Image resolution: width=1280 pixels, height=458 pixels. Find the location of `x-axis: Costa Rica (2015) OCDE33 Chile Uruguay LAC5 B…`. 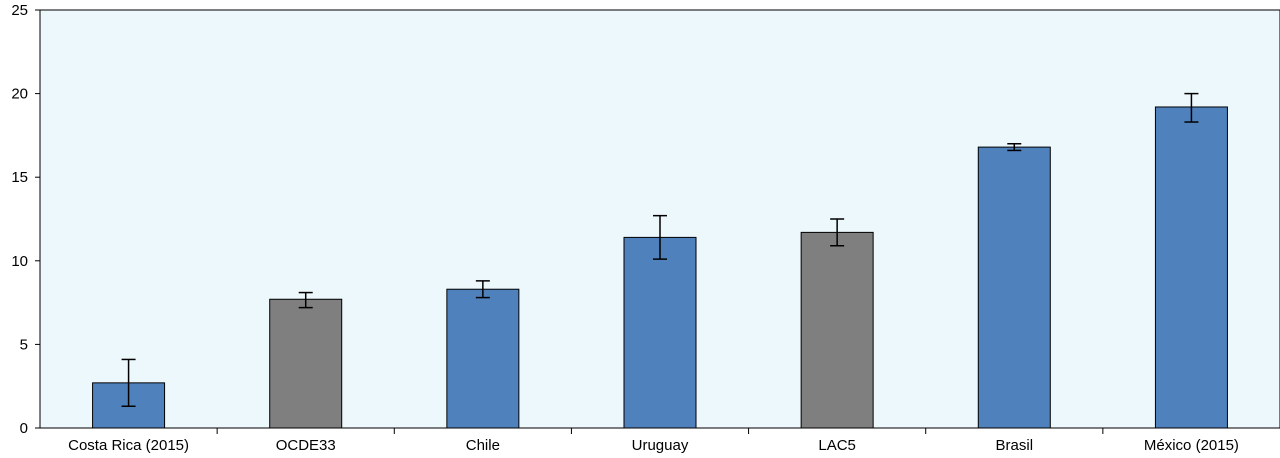

x-axis: Costa Rica (2015) OCDE33 Chile Uruguay LAC5 B… is located at coordinates (653, 441).